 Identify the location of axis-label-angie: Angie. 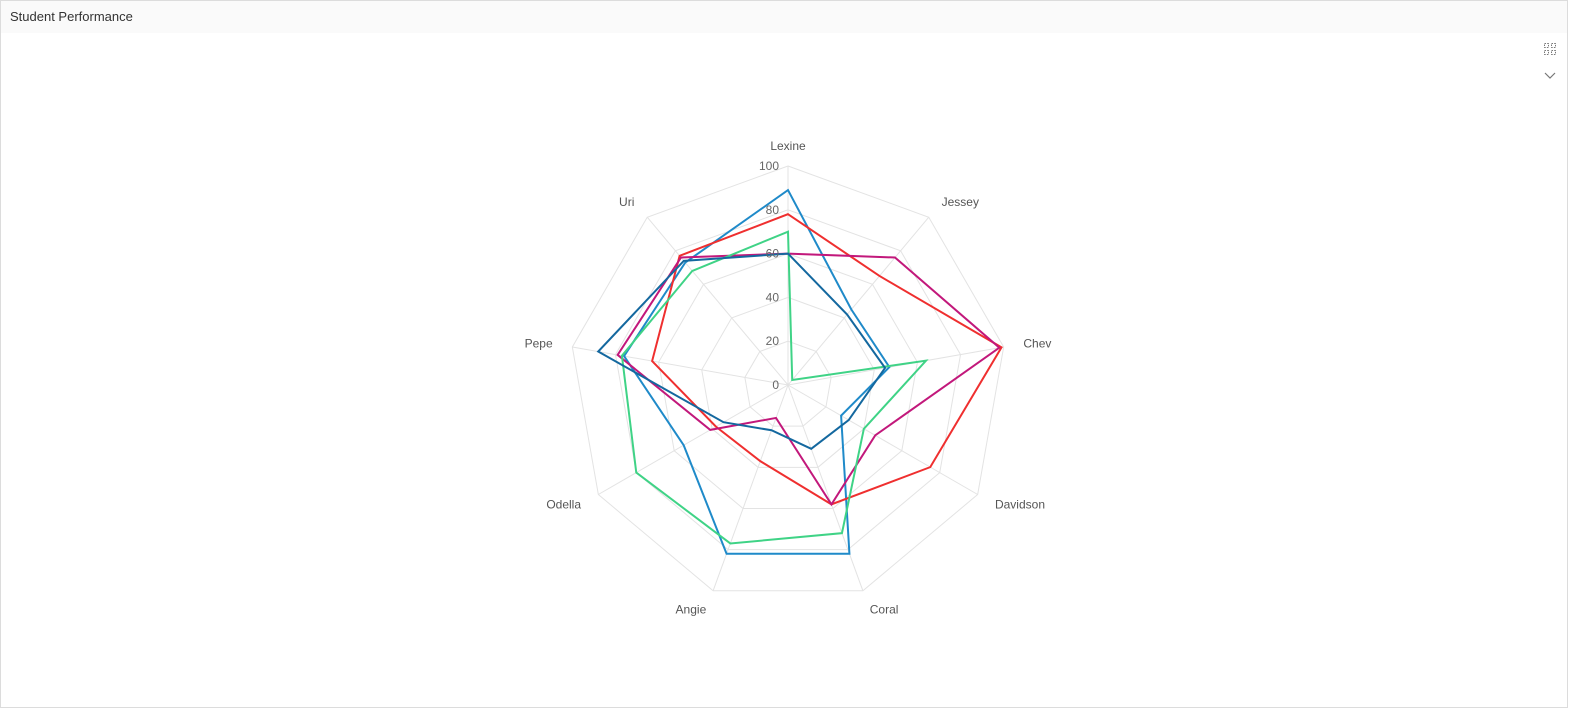
(691, 610).